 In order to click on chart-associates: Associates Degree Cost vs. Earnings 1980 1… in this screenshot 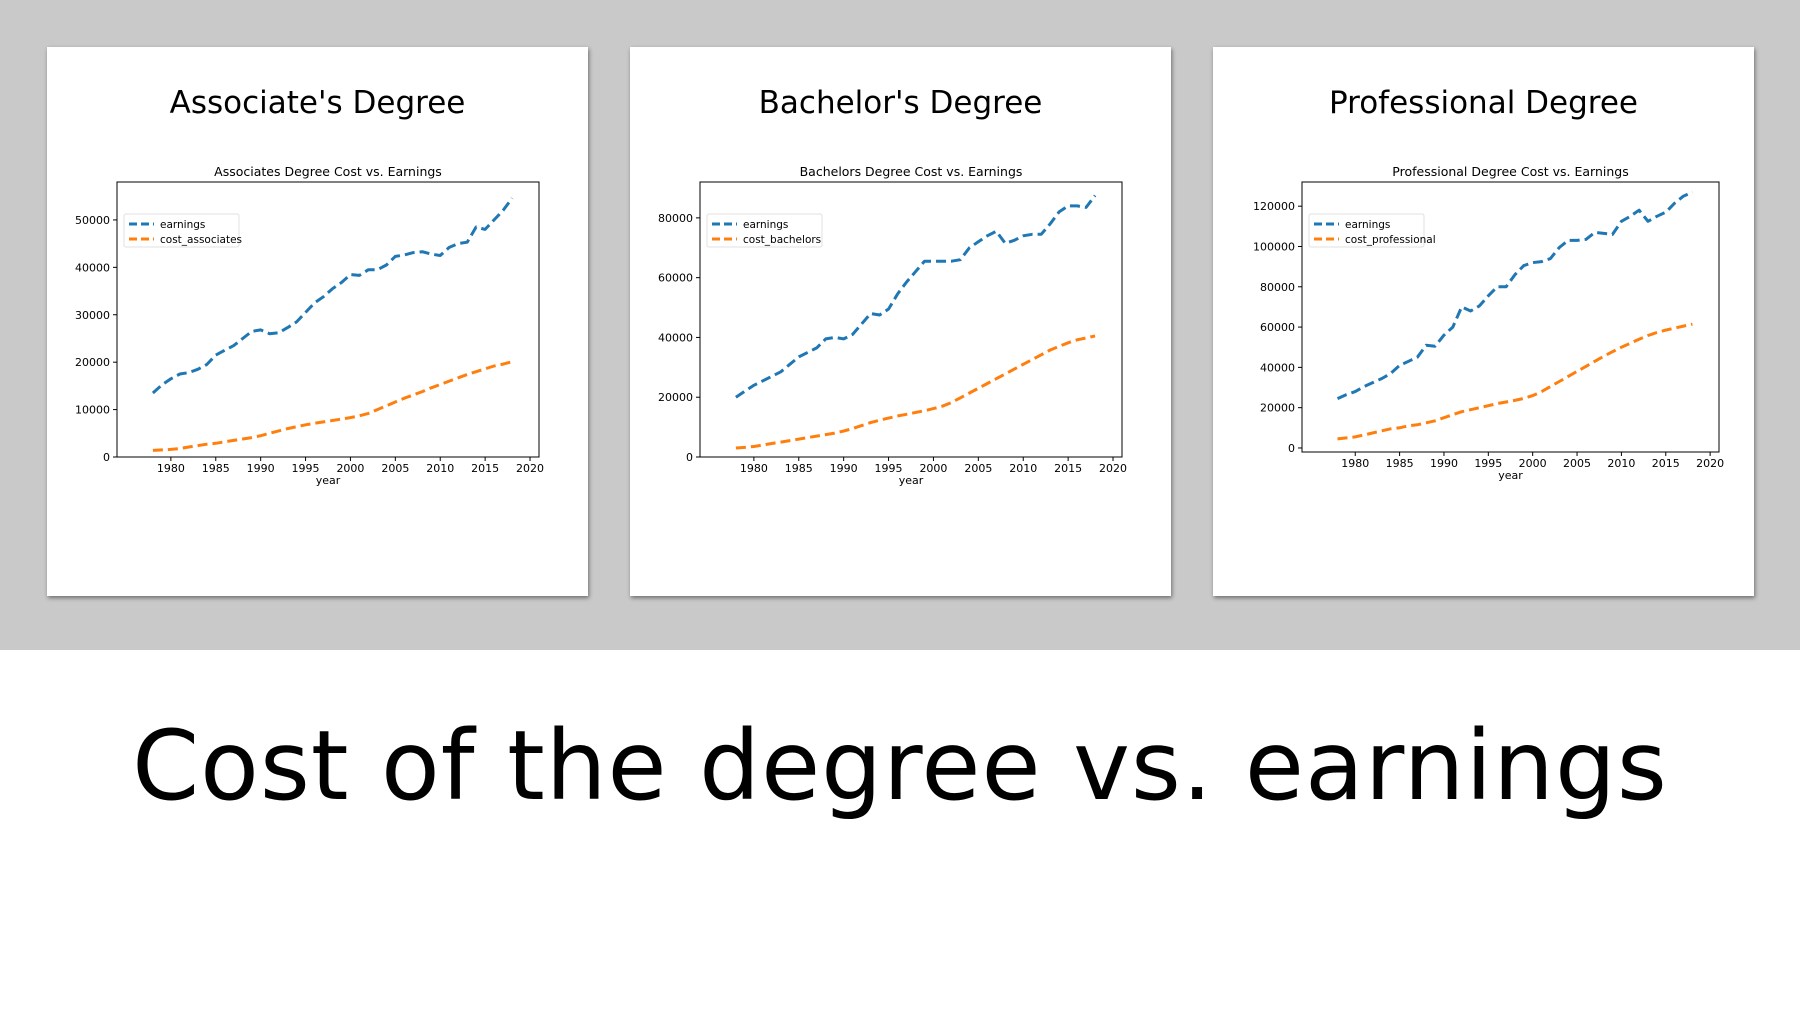, I will do `click(309, 325)`.